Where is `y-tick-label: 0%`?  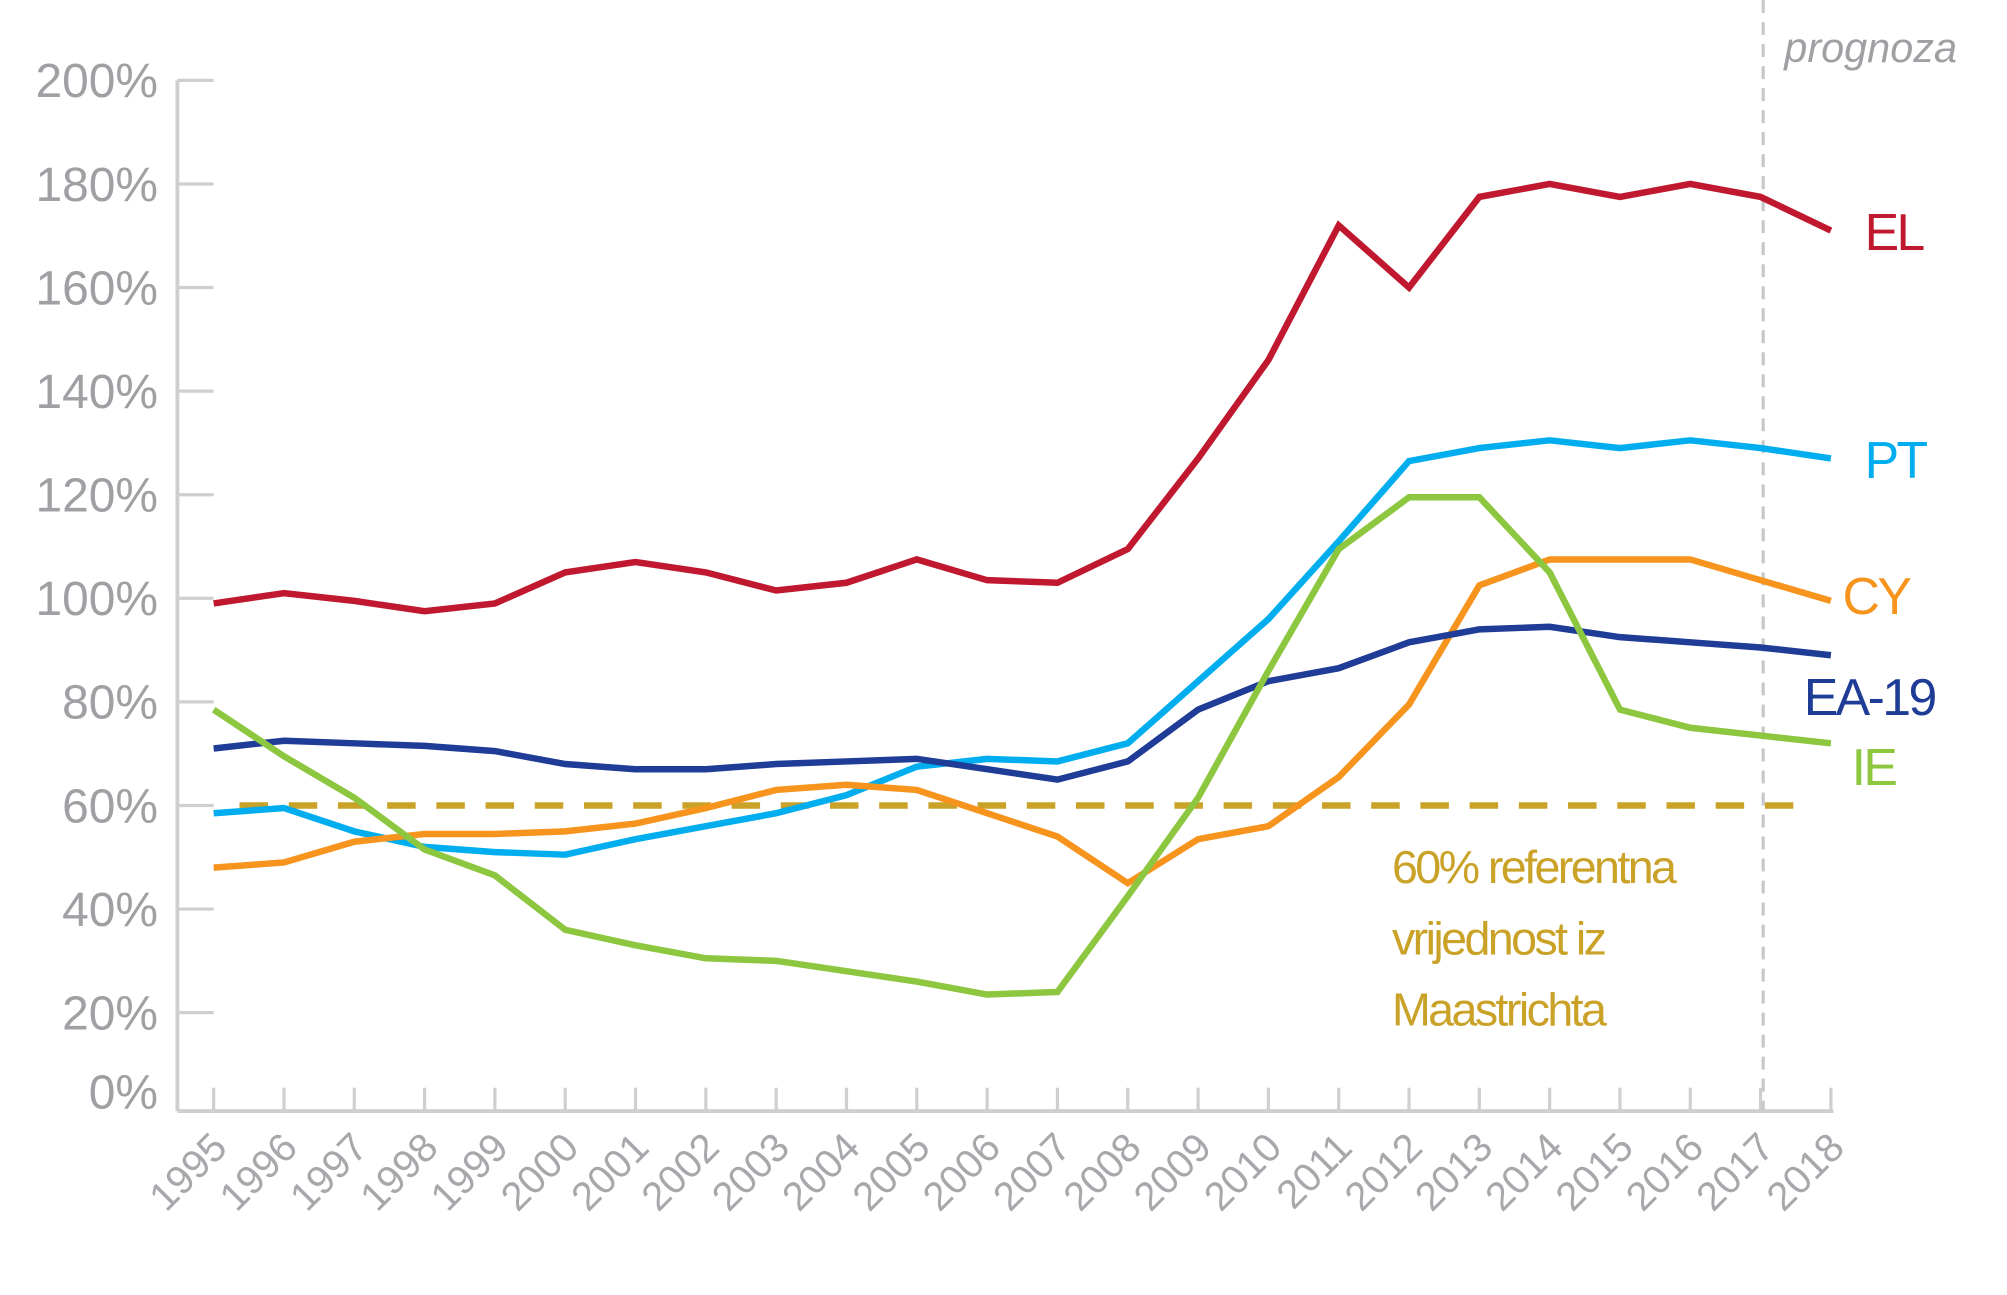
y-tick-label: 0% is located at coordinates (123, 1092).